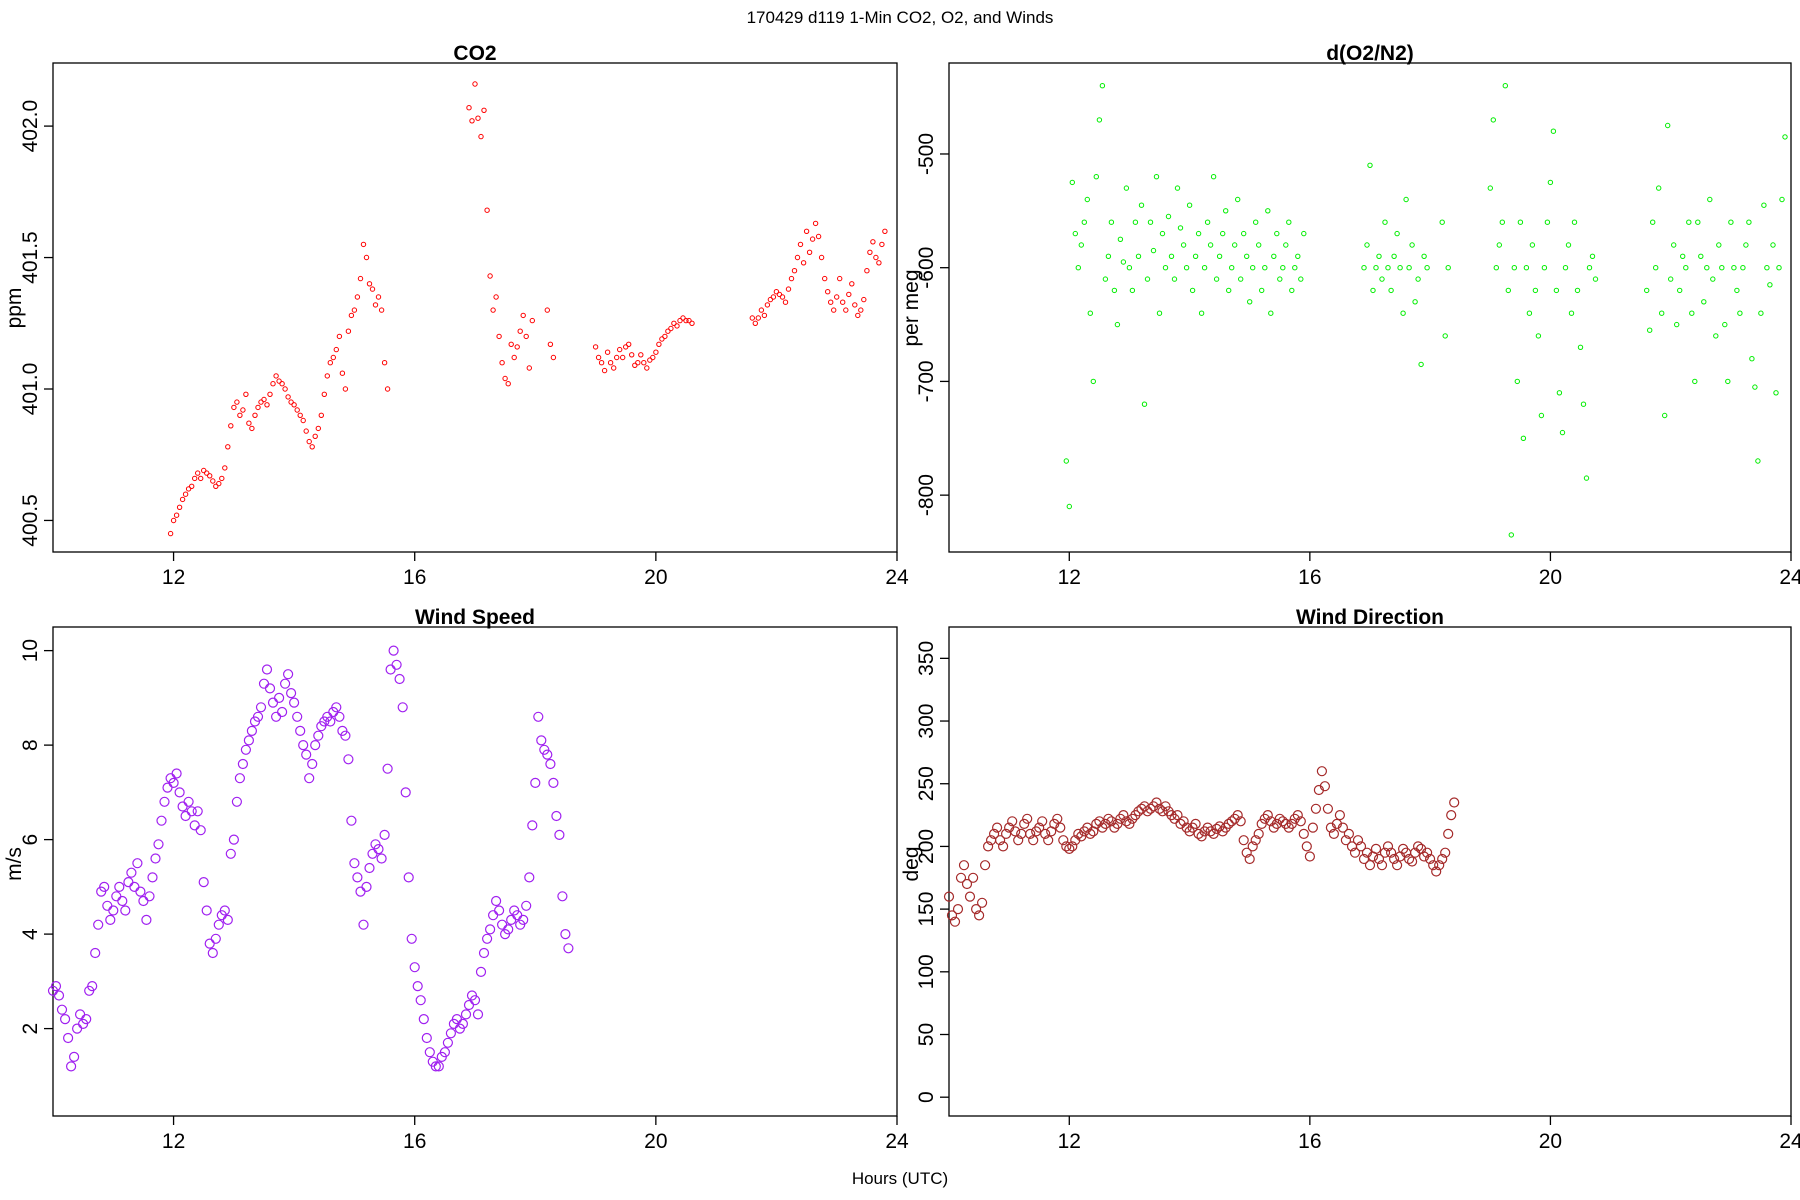 The height and width of the screenshot is (1200, 1800). I want to click on o2-x-tick-label: 20, so click(1550, 577).